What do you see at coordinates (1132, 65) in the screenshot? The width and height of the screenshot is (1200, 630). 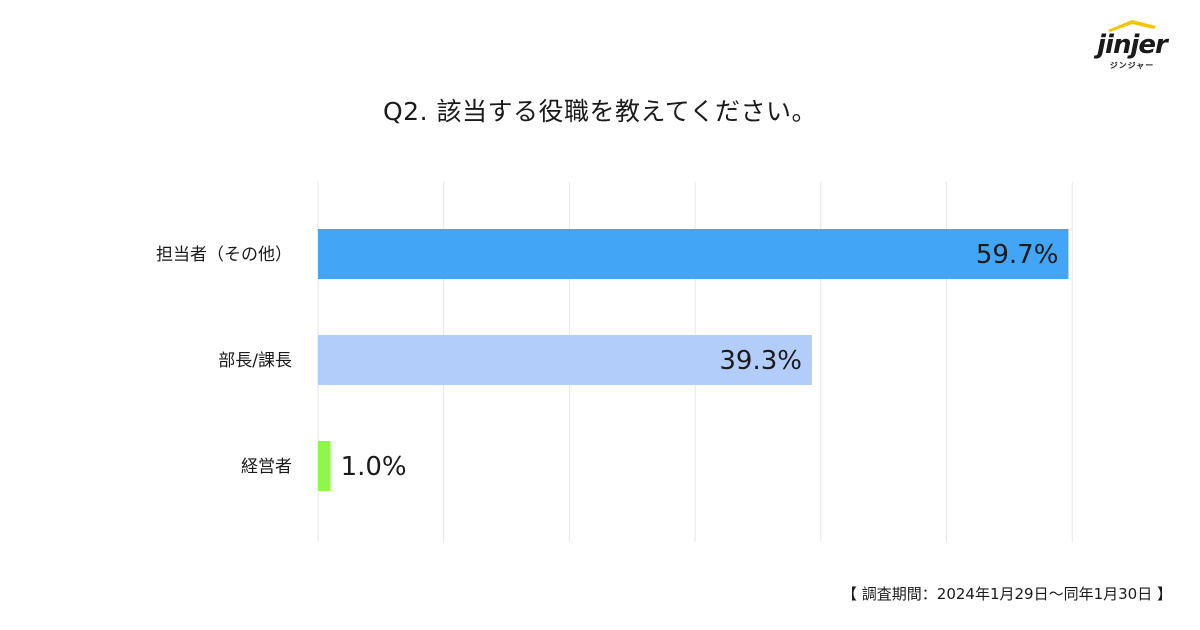 I see `logo-subtext: ジンジャー` at bounding box center [1132, 65].